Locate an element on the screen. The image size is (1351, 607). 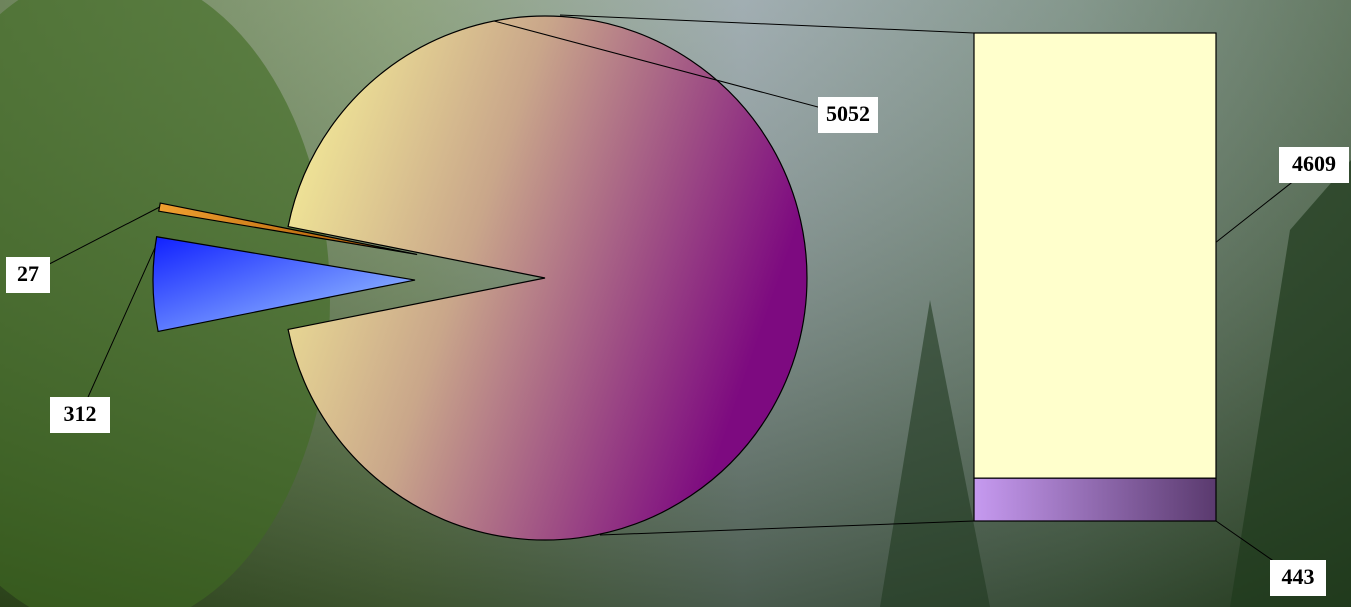
data-label: 443 is located at coordinates (1298, 576).